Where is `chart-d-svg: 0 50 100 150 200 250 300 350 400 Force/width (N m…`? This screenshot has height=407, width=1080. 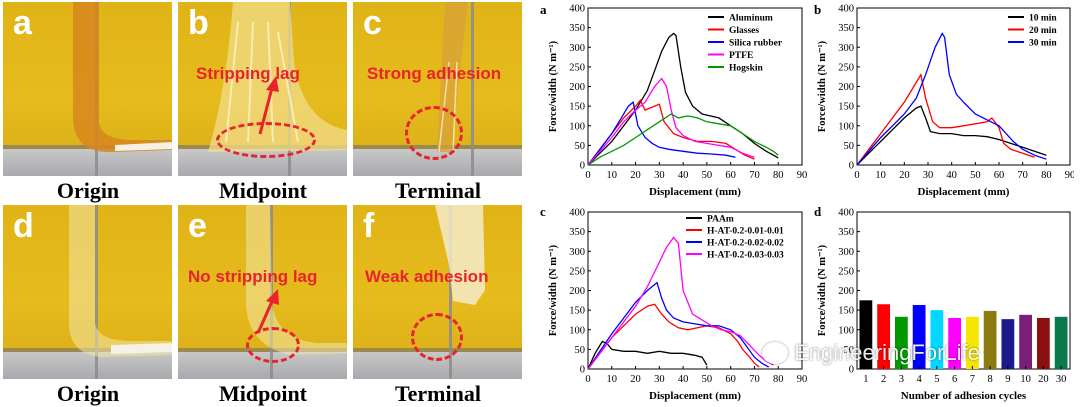 chart-d-svg: 0 50 100 150 200 250 300 350 400 Force/width (N m… is located at coordinates (944, 305).